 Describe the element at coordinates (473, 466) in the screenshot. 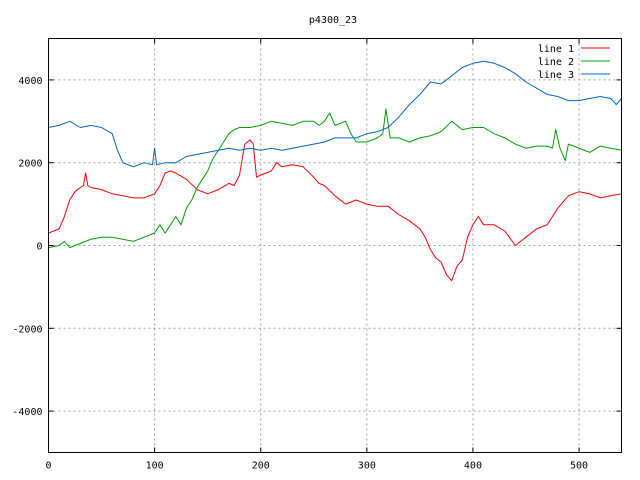

I see `x-tick-label: 400` at that location.